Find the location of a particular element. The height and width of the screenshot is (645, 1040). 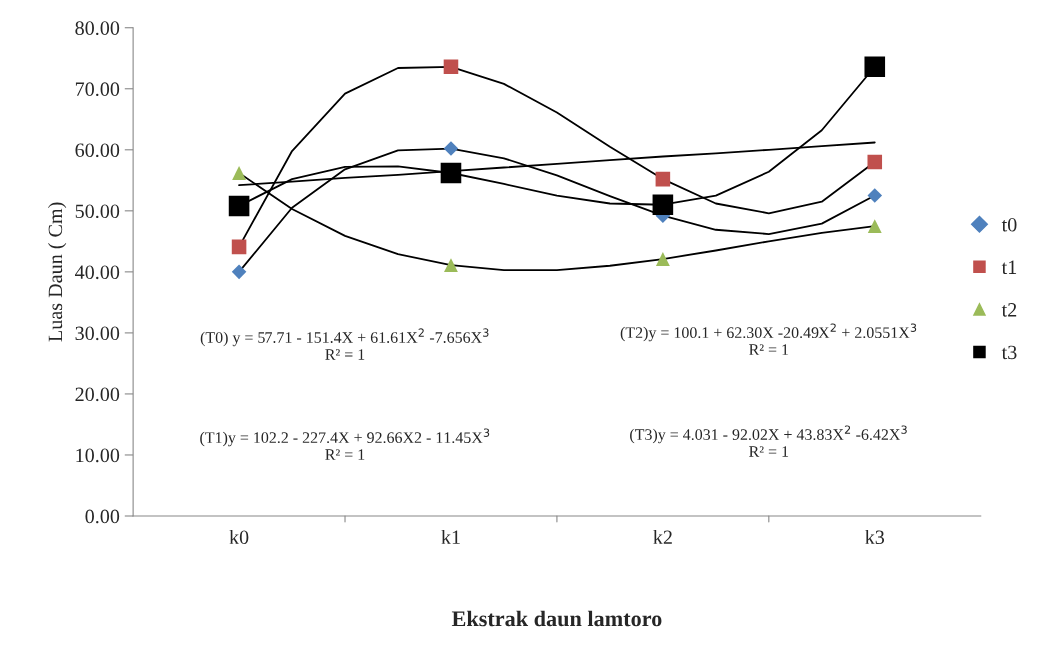

y-tick-label: 0.00 is located at coordinates (102, 516).